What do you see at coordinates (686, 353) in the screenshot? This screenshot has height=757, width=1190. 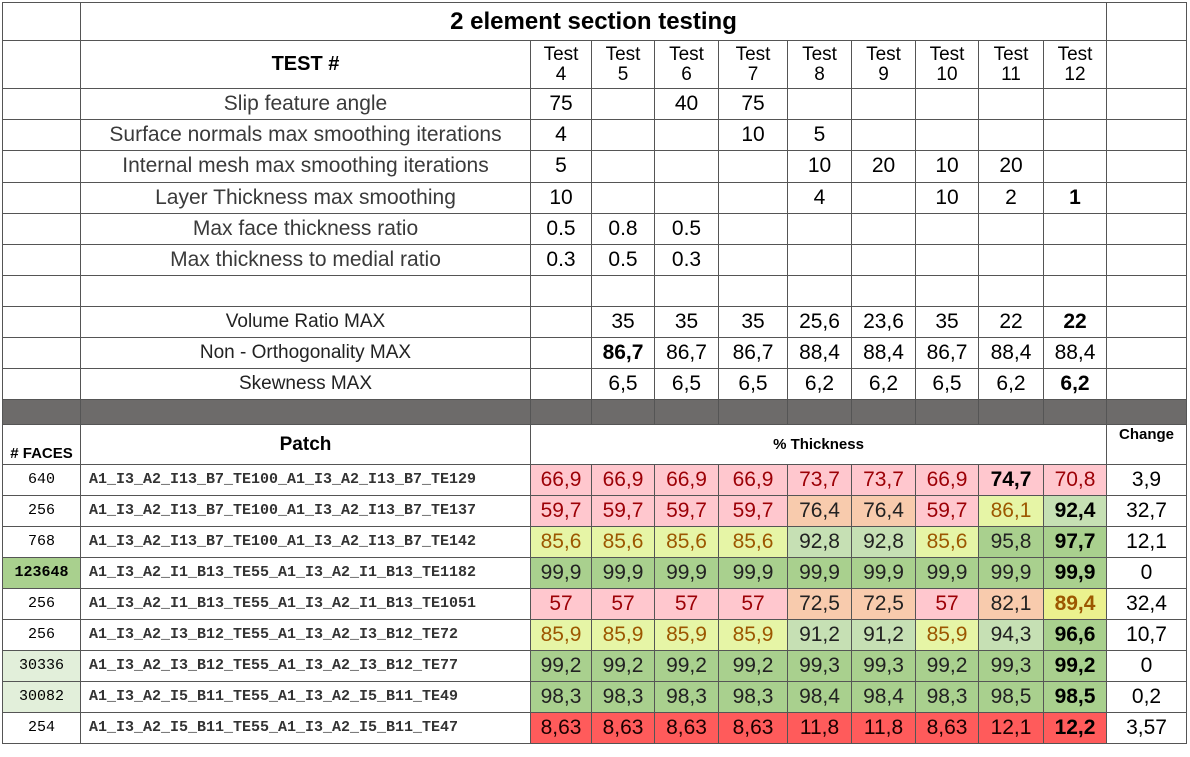 I see `quality-value: 86,7` at bounding box center [686, 353].